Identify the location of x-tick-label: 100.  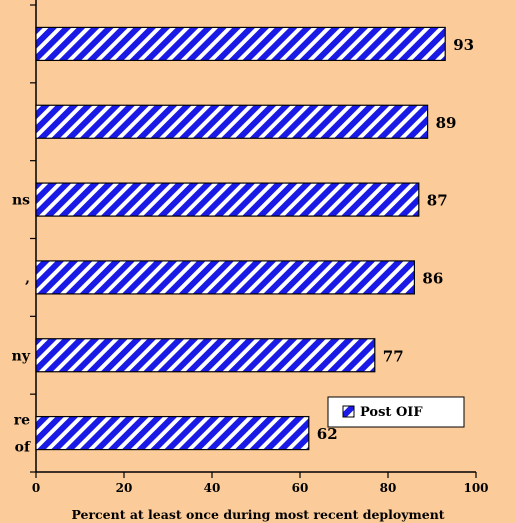
(475, 488).